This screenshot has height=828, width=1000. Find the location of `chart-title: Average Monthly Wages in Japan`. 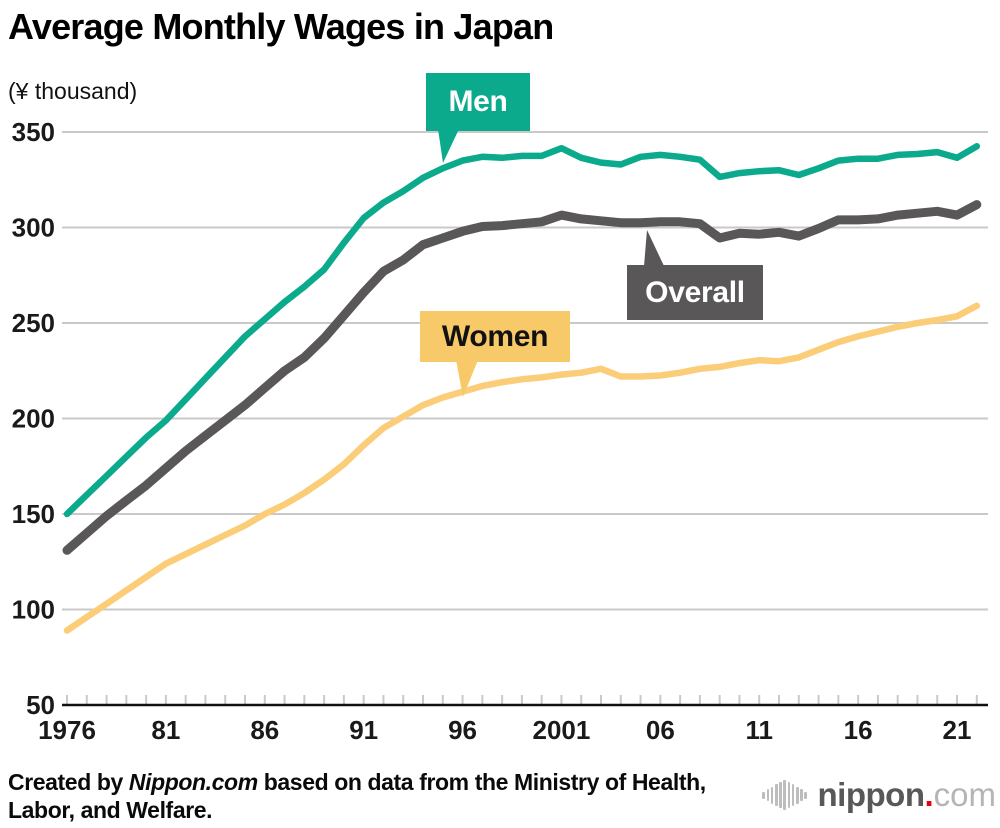

chart-title: Average Monthly Wages in Japan is located at coordinates (281, 26).